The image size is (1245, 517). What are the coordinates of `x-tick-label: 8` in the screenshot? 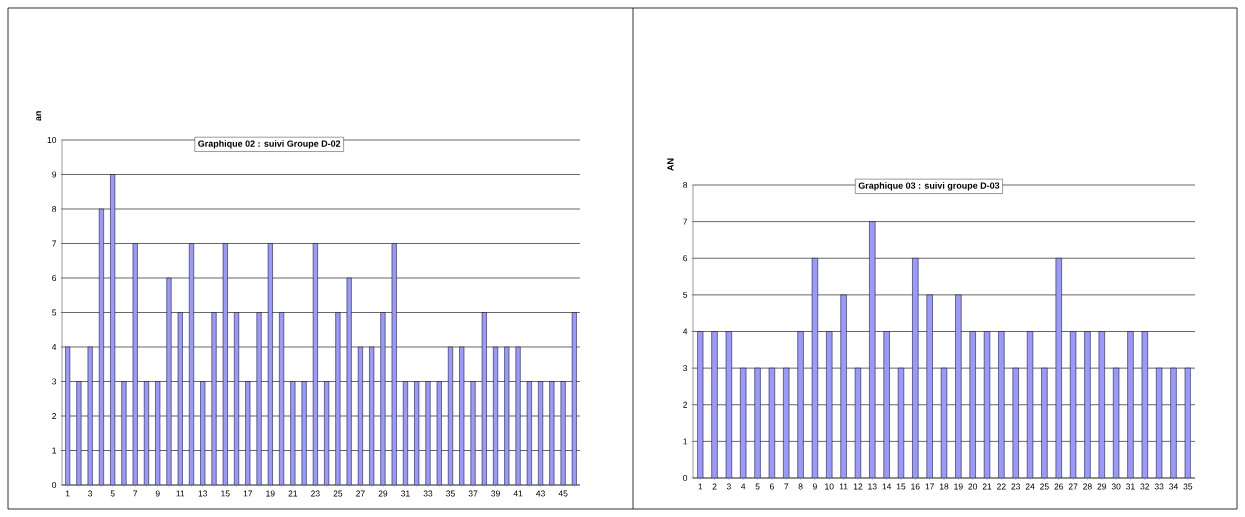 It's located at (800, 486).